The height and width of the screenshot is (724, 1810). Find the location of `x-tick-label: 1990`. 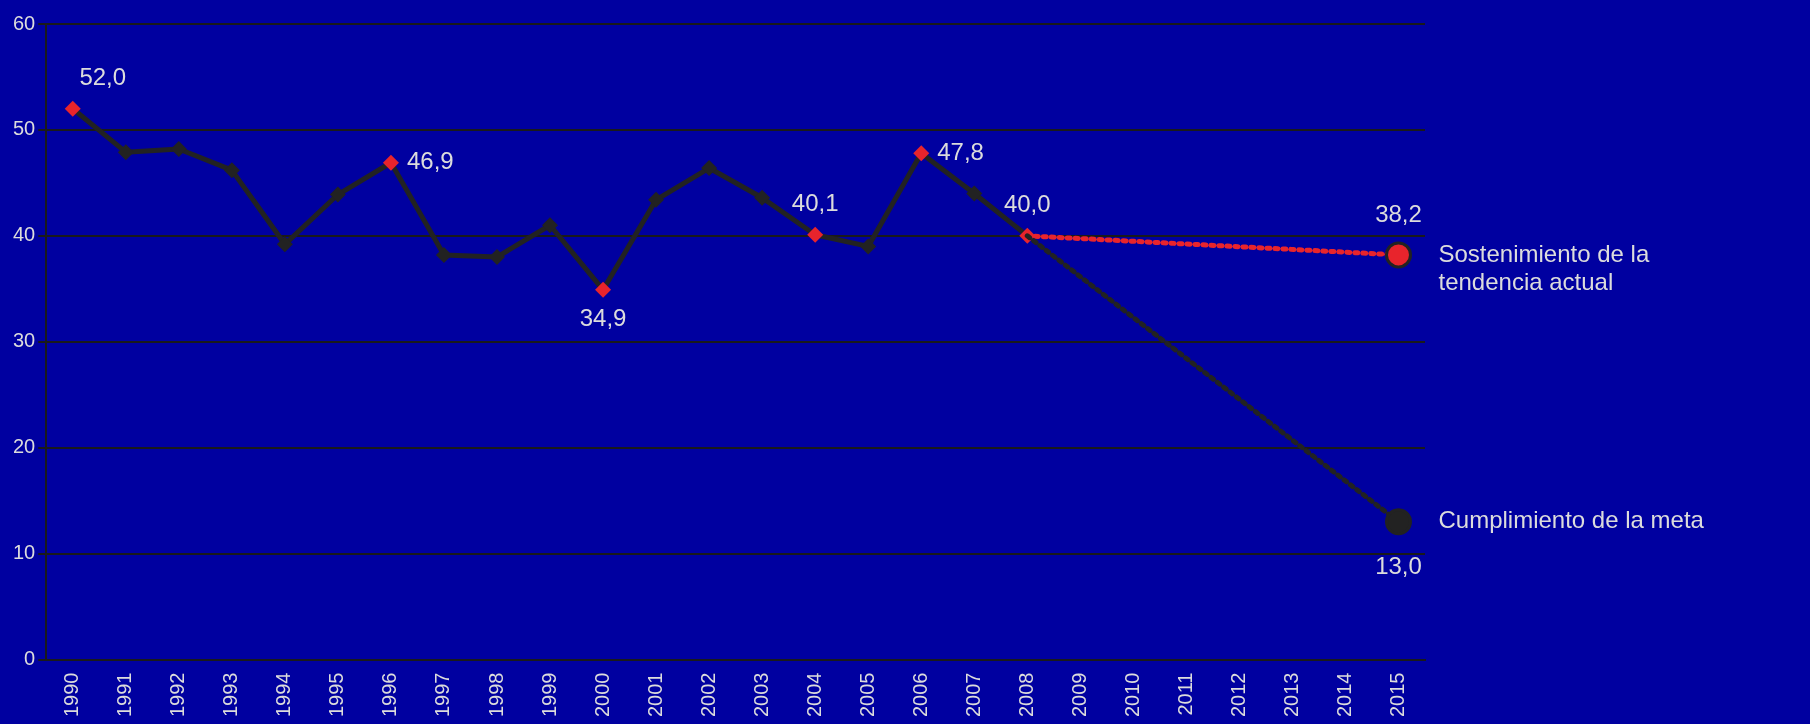

x-tick-label: 1990 is located at coordinates (71, 695).